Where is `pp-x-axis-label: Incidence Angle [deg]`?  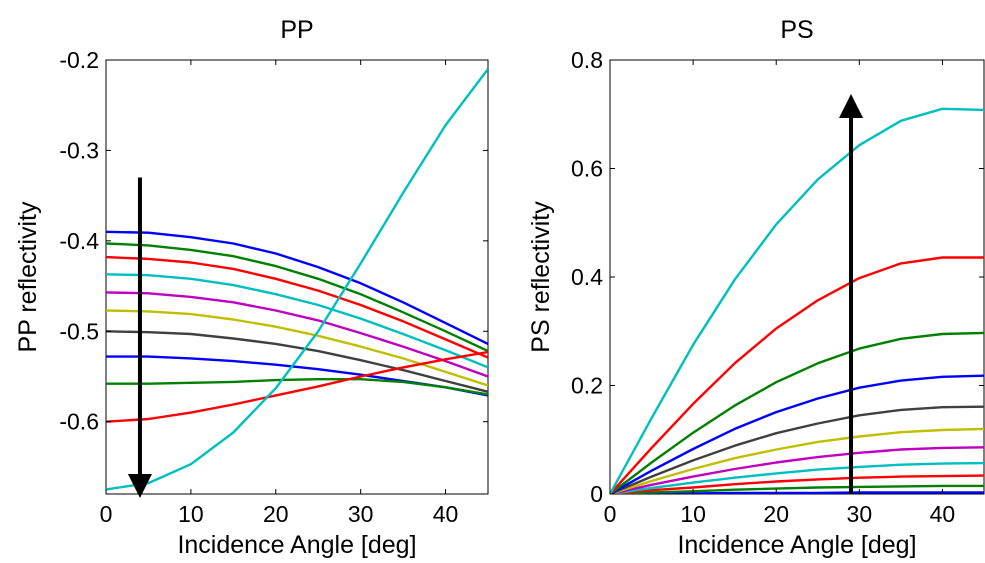 pp-x-axis-label: Incidence Angle [deg] is located at coordinates (296, 545).